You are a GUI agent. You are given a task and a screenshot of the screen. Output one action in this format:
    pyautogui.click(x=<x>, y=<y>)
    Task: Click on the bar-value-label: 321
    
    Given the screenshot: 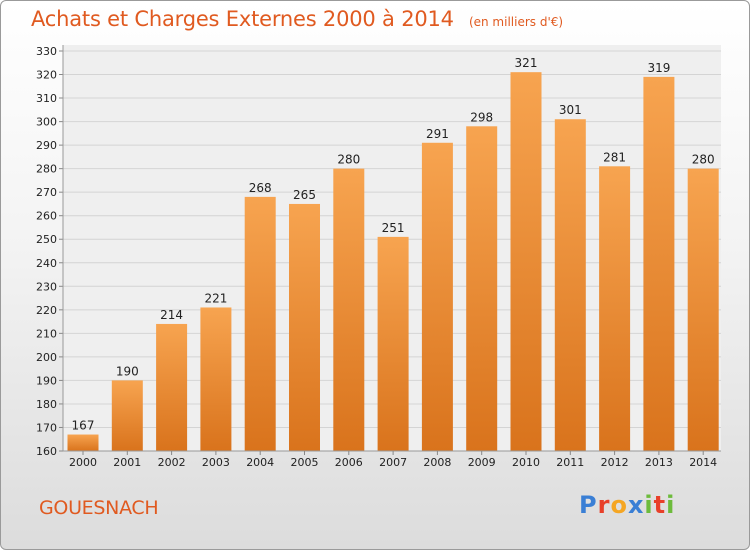 What is the action you would take?
    pyautogui.click(x=526, y=63)
    